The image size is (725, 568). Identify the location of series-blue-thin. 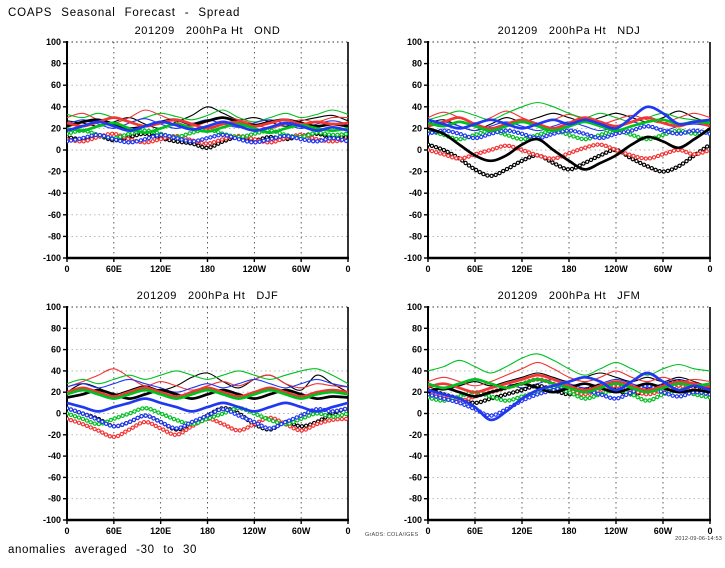
(207, 385).